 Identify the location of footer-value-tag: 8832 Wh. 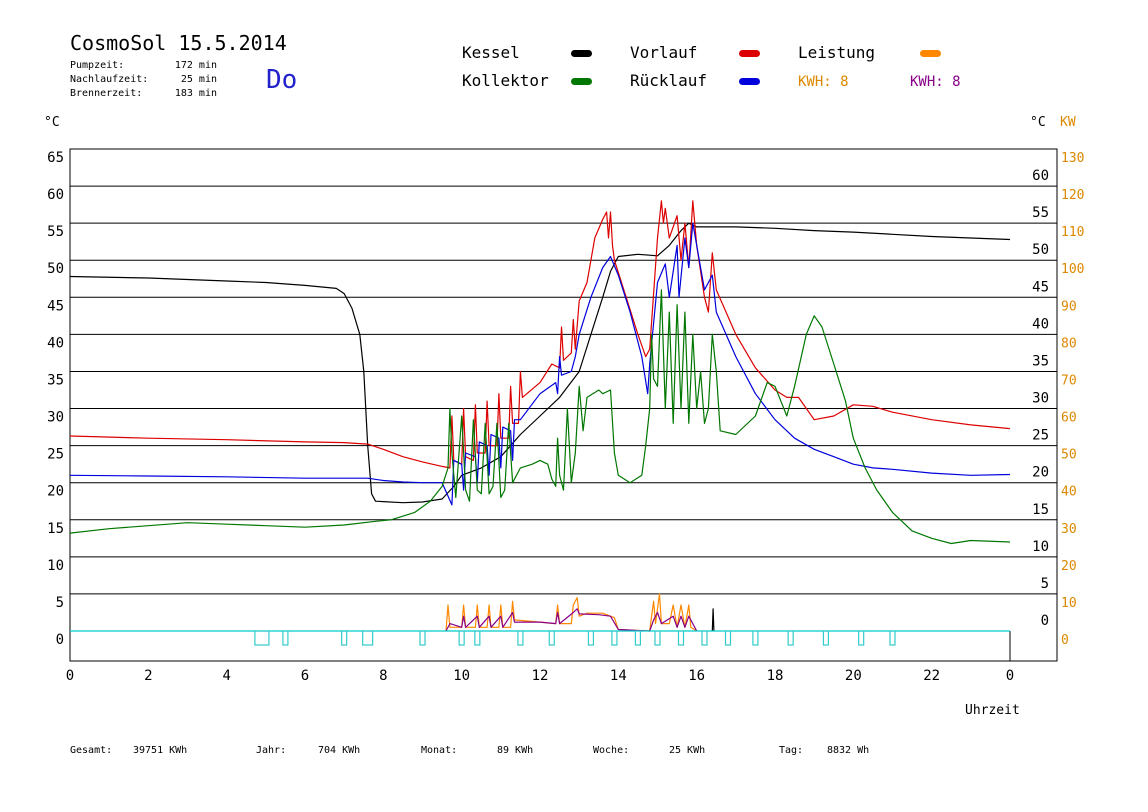
(848, 750).